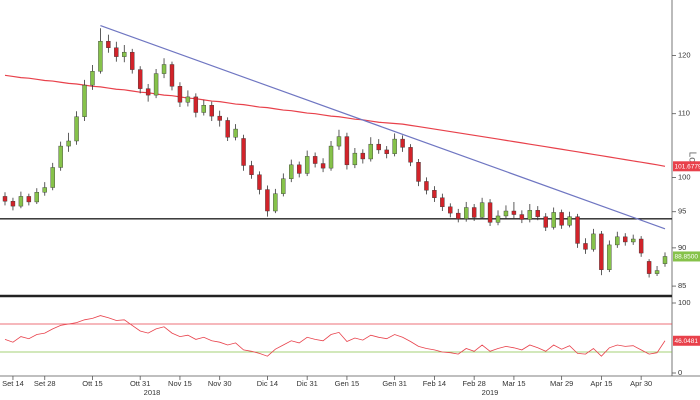 Image resolution: width=700 pixels, height=400 pixels. I want to click on x-tick-label: Nov 30, so click(220, 383).